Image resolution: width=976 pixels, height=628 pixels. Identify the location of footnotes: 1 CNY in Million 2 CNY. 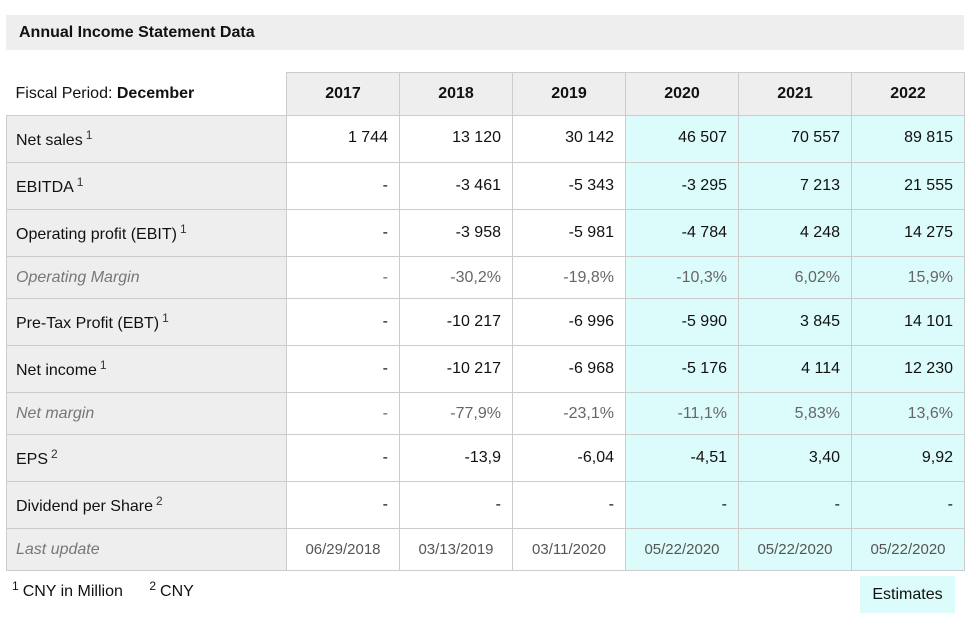
(103, 590).